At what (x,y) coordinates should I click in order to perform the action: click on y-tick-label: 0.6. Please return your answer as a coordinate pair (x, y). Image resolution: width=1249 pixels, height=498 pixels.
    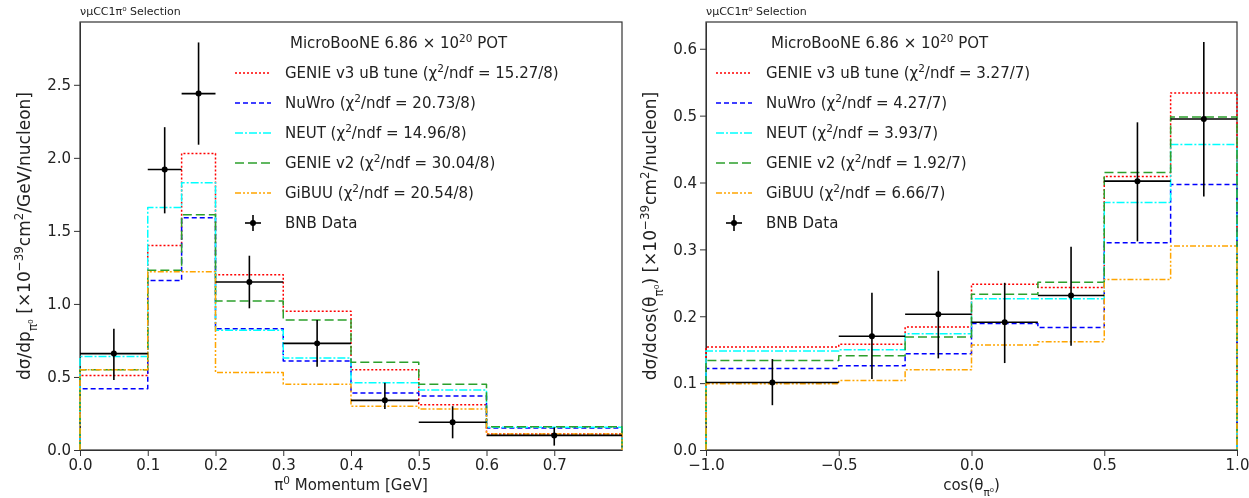
    Looking at the image, I should click on (685, 49).